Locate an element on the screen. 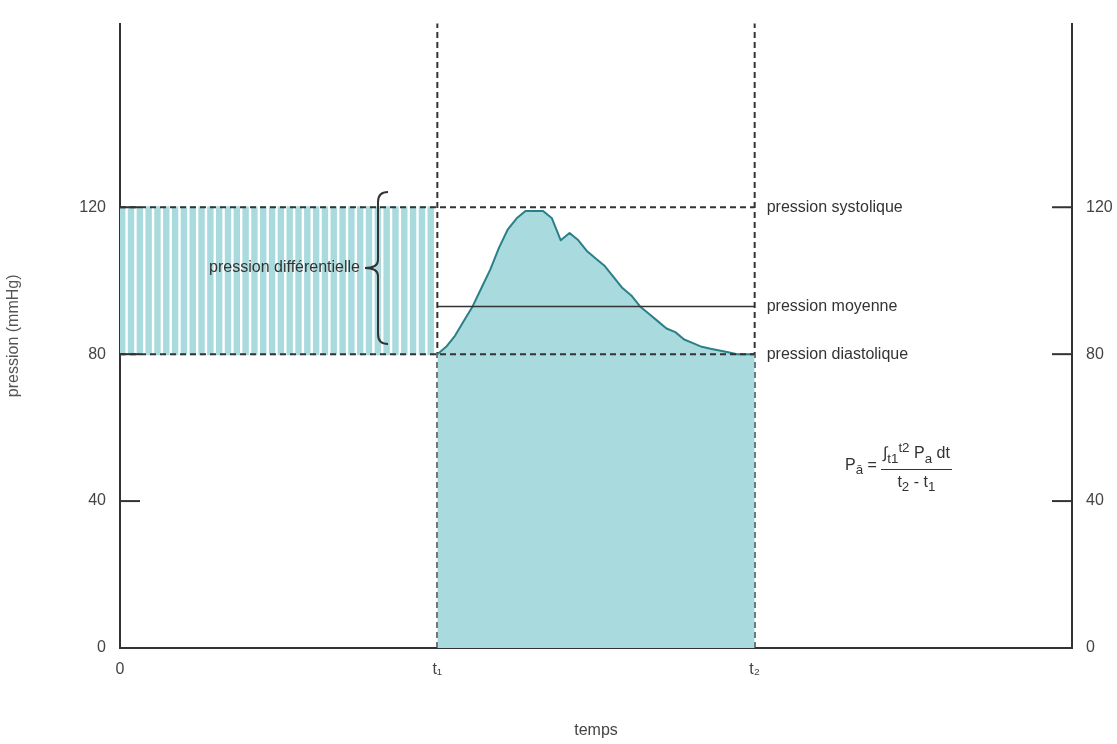 Image resolution: width=1117 pixels, height=744 pixels. y2-tick-label: 40 is located at coordinates (1095, 500).